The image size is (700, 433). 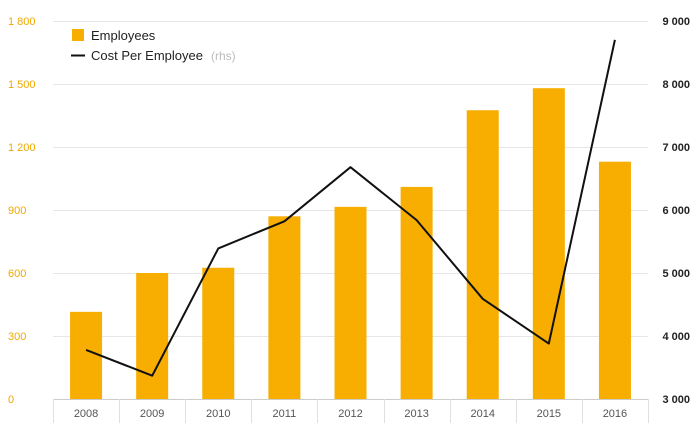 What do you see at coordinates (676, 400) in the screenshot?
I see `y-right-tick-label: 3 000` at bounding box center [676, 400].